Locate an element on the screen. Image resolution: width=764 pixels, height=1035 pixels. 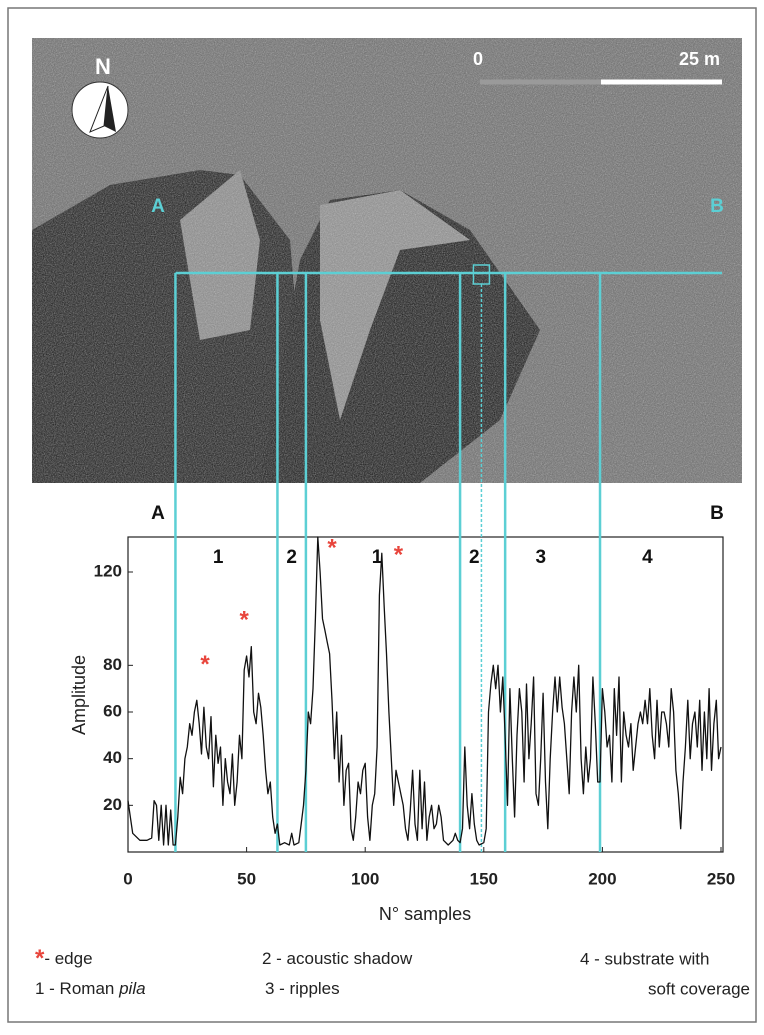
legend-text: 2 - acoustic shadow is located at coordinates (337, 958).